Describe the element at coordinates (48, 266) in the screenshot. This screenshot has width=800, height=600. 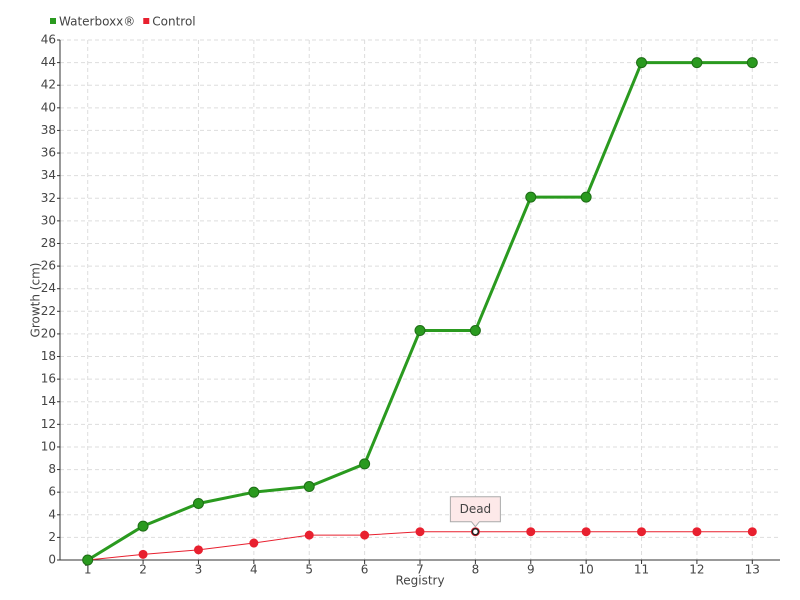
I see `y-tick-label: 26` at that location.